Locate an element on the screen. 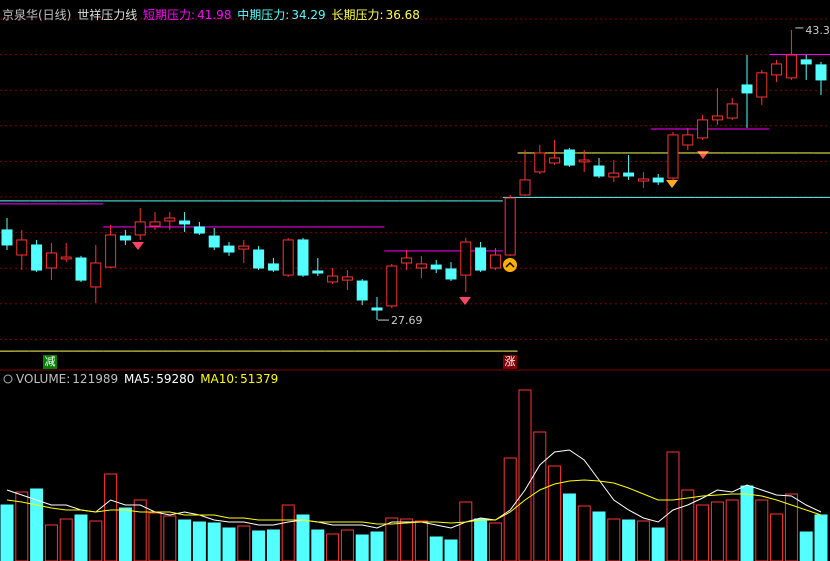  legend-name: 短期压力: is located at coordinates (169, 15).